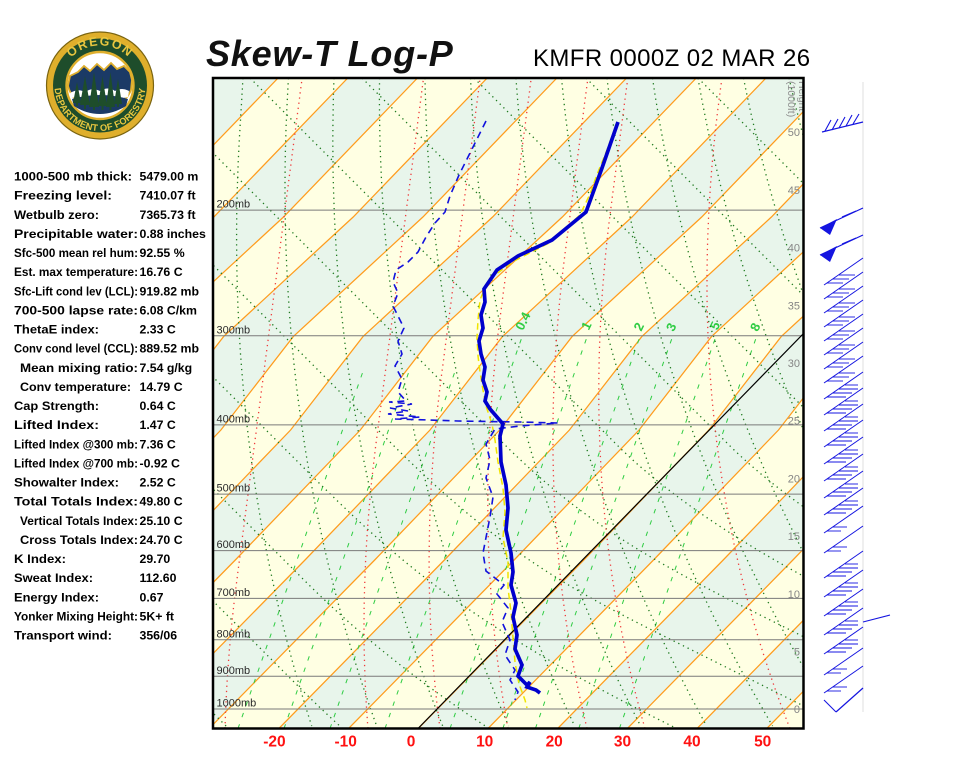 The width and height of the screenshot is (960, 768). What do you see at coordinates (345, 742) in the screenshot?
I see `svg-text: -10` at bounding box center [345, 742].